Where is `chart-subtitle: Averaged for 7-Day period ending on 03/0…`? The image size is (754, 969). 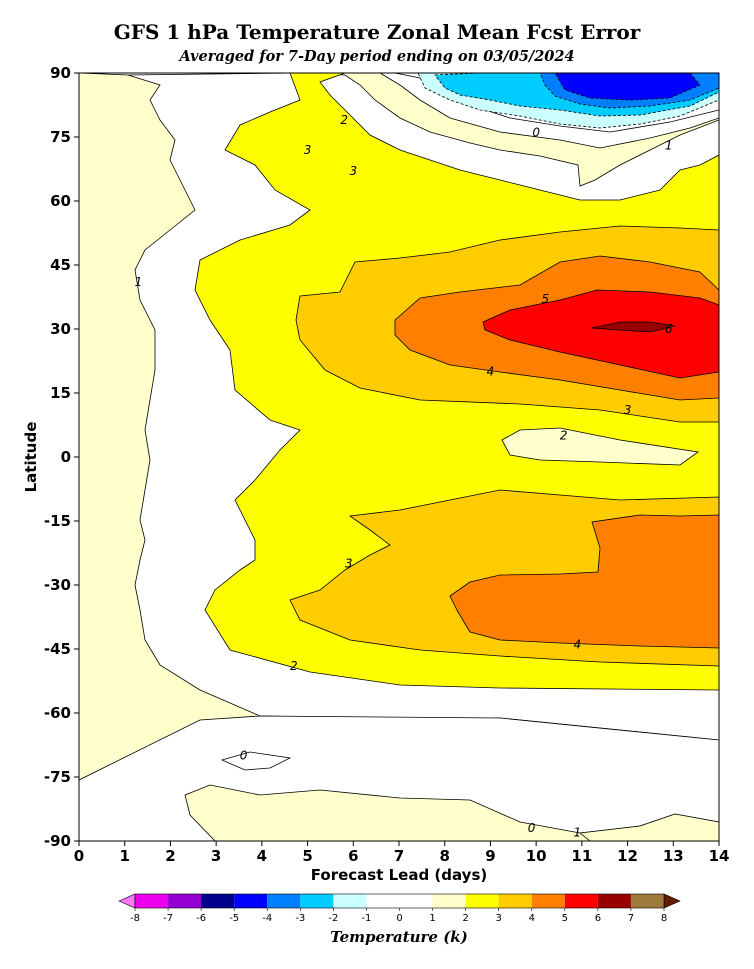
chart-subtitle: Averaged for 7-Day period ending on 03/0… is located at coordinates (377, 56).